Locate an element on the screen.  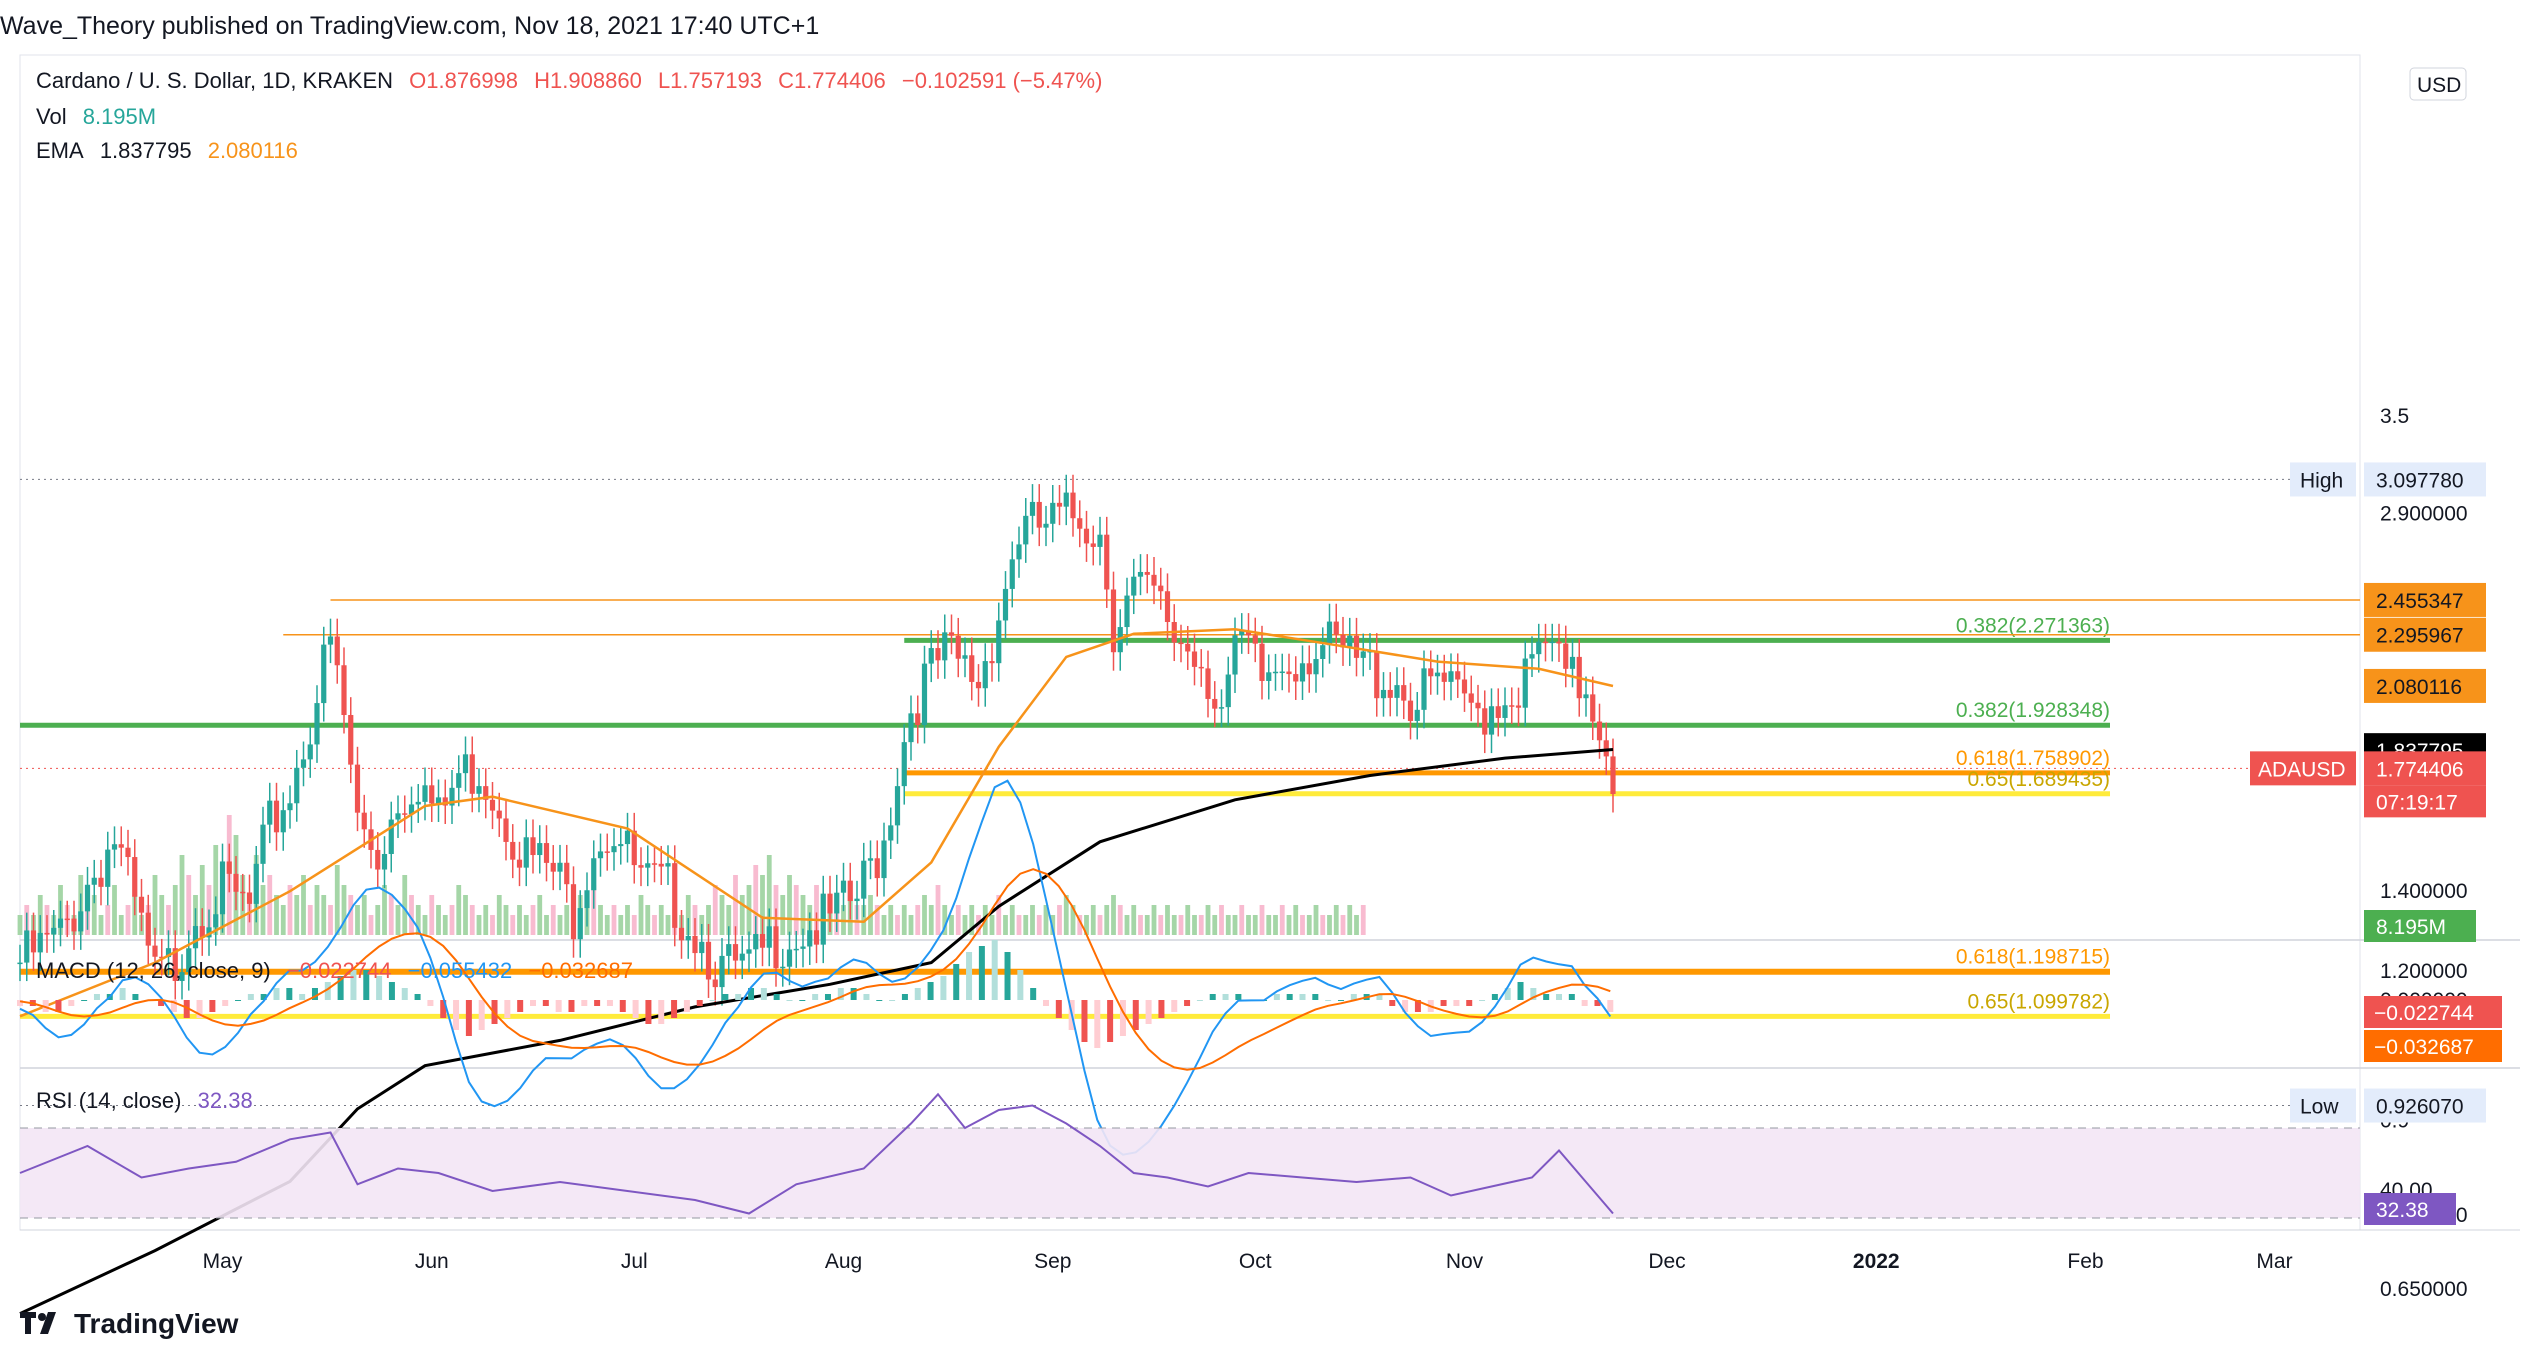
rsi-label: RSI (14, close) is located at coordinates (109, 1100).